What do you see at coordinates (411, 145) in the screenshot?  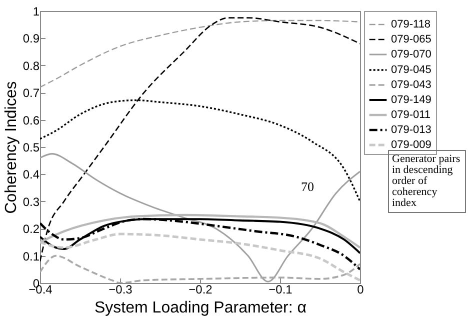 I see `legend-label: 079-009` at bounding box center [411, 145].